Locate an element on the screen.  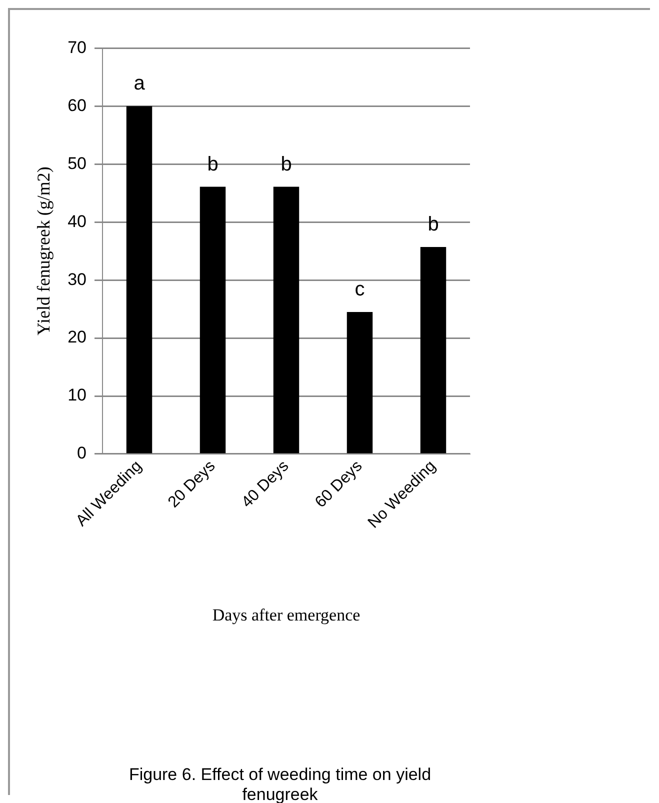
x-axis-title: Days after emergence is located at coordinates (286, 614).